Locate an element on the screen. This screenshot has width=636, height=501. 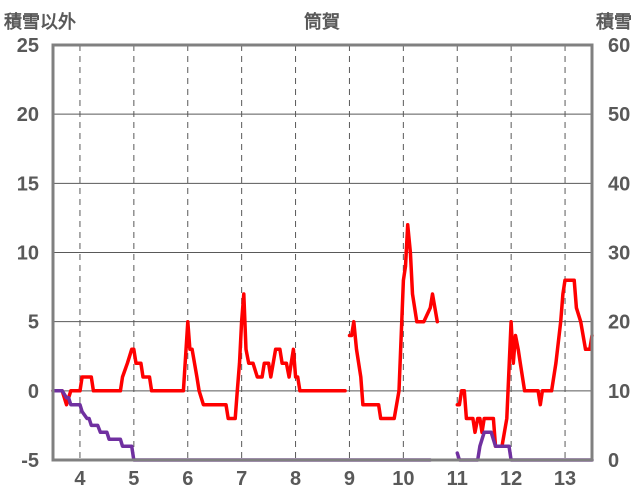
right-tick-label: 40 is located at coordinates (619, 184).